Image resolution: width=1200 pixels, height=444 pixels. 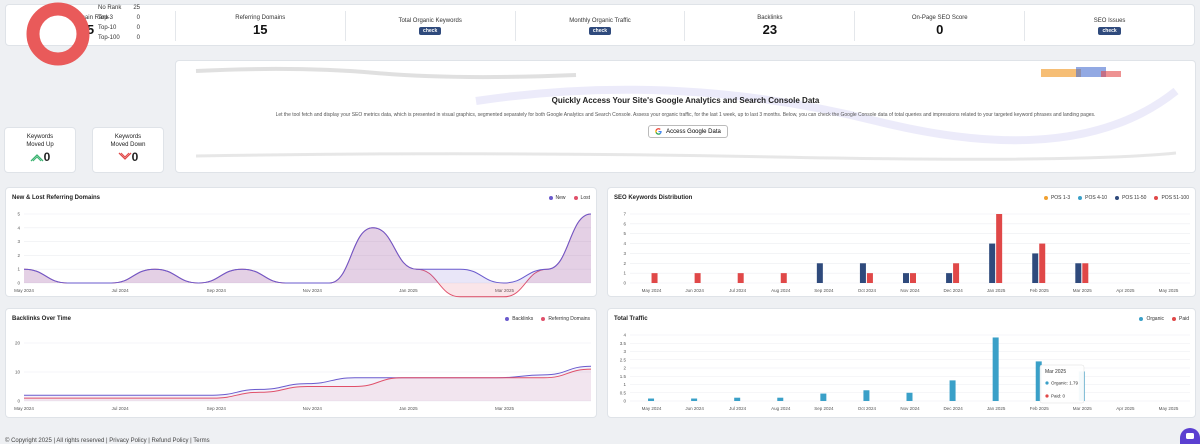 I want to click on chart-title: Backlinks Over Time, so click(x=41, y=319).